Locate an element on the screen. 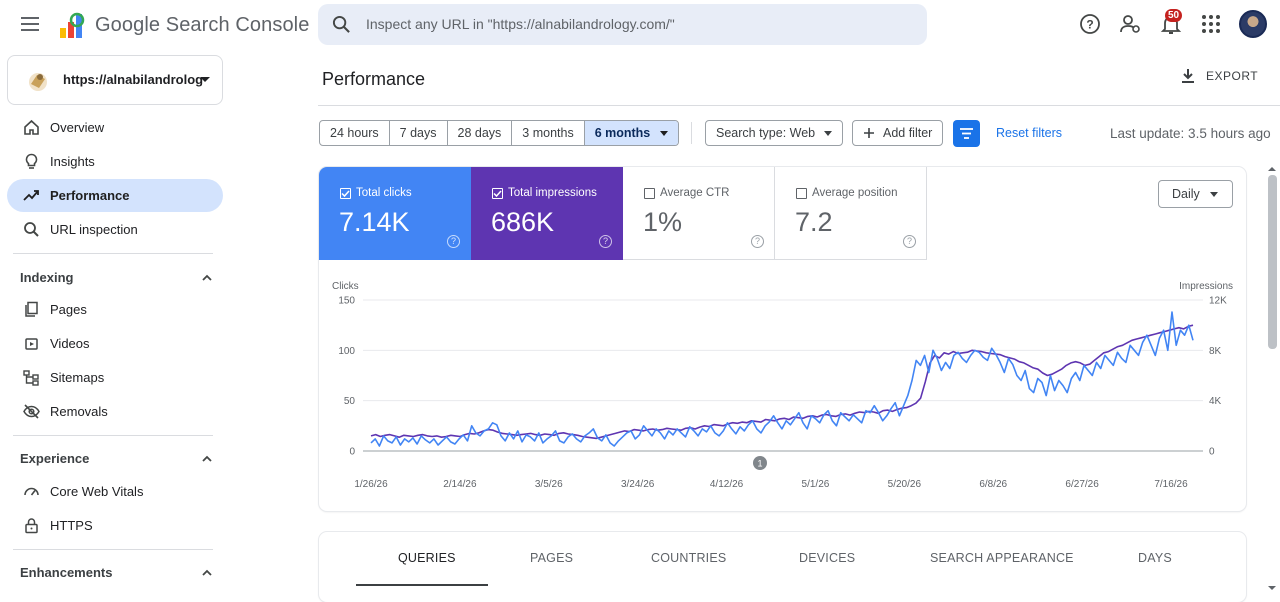  search-input is located at coordinates (636, 24).